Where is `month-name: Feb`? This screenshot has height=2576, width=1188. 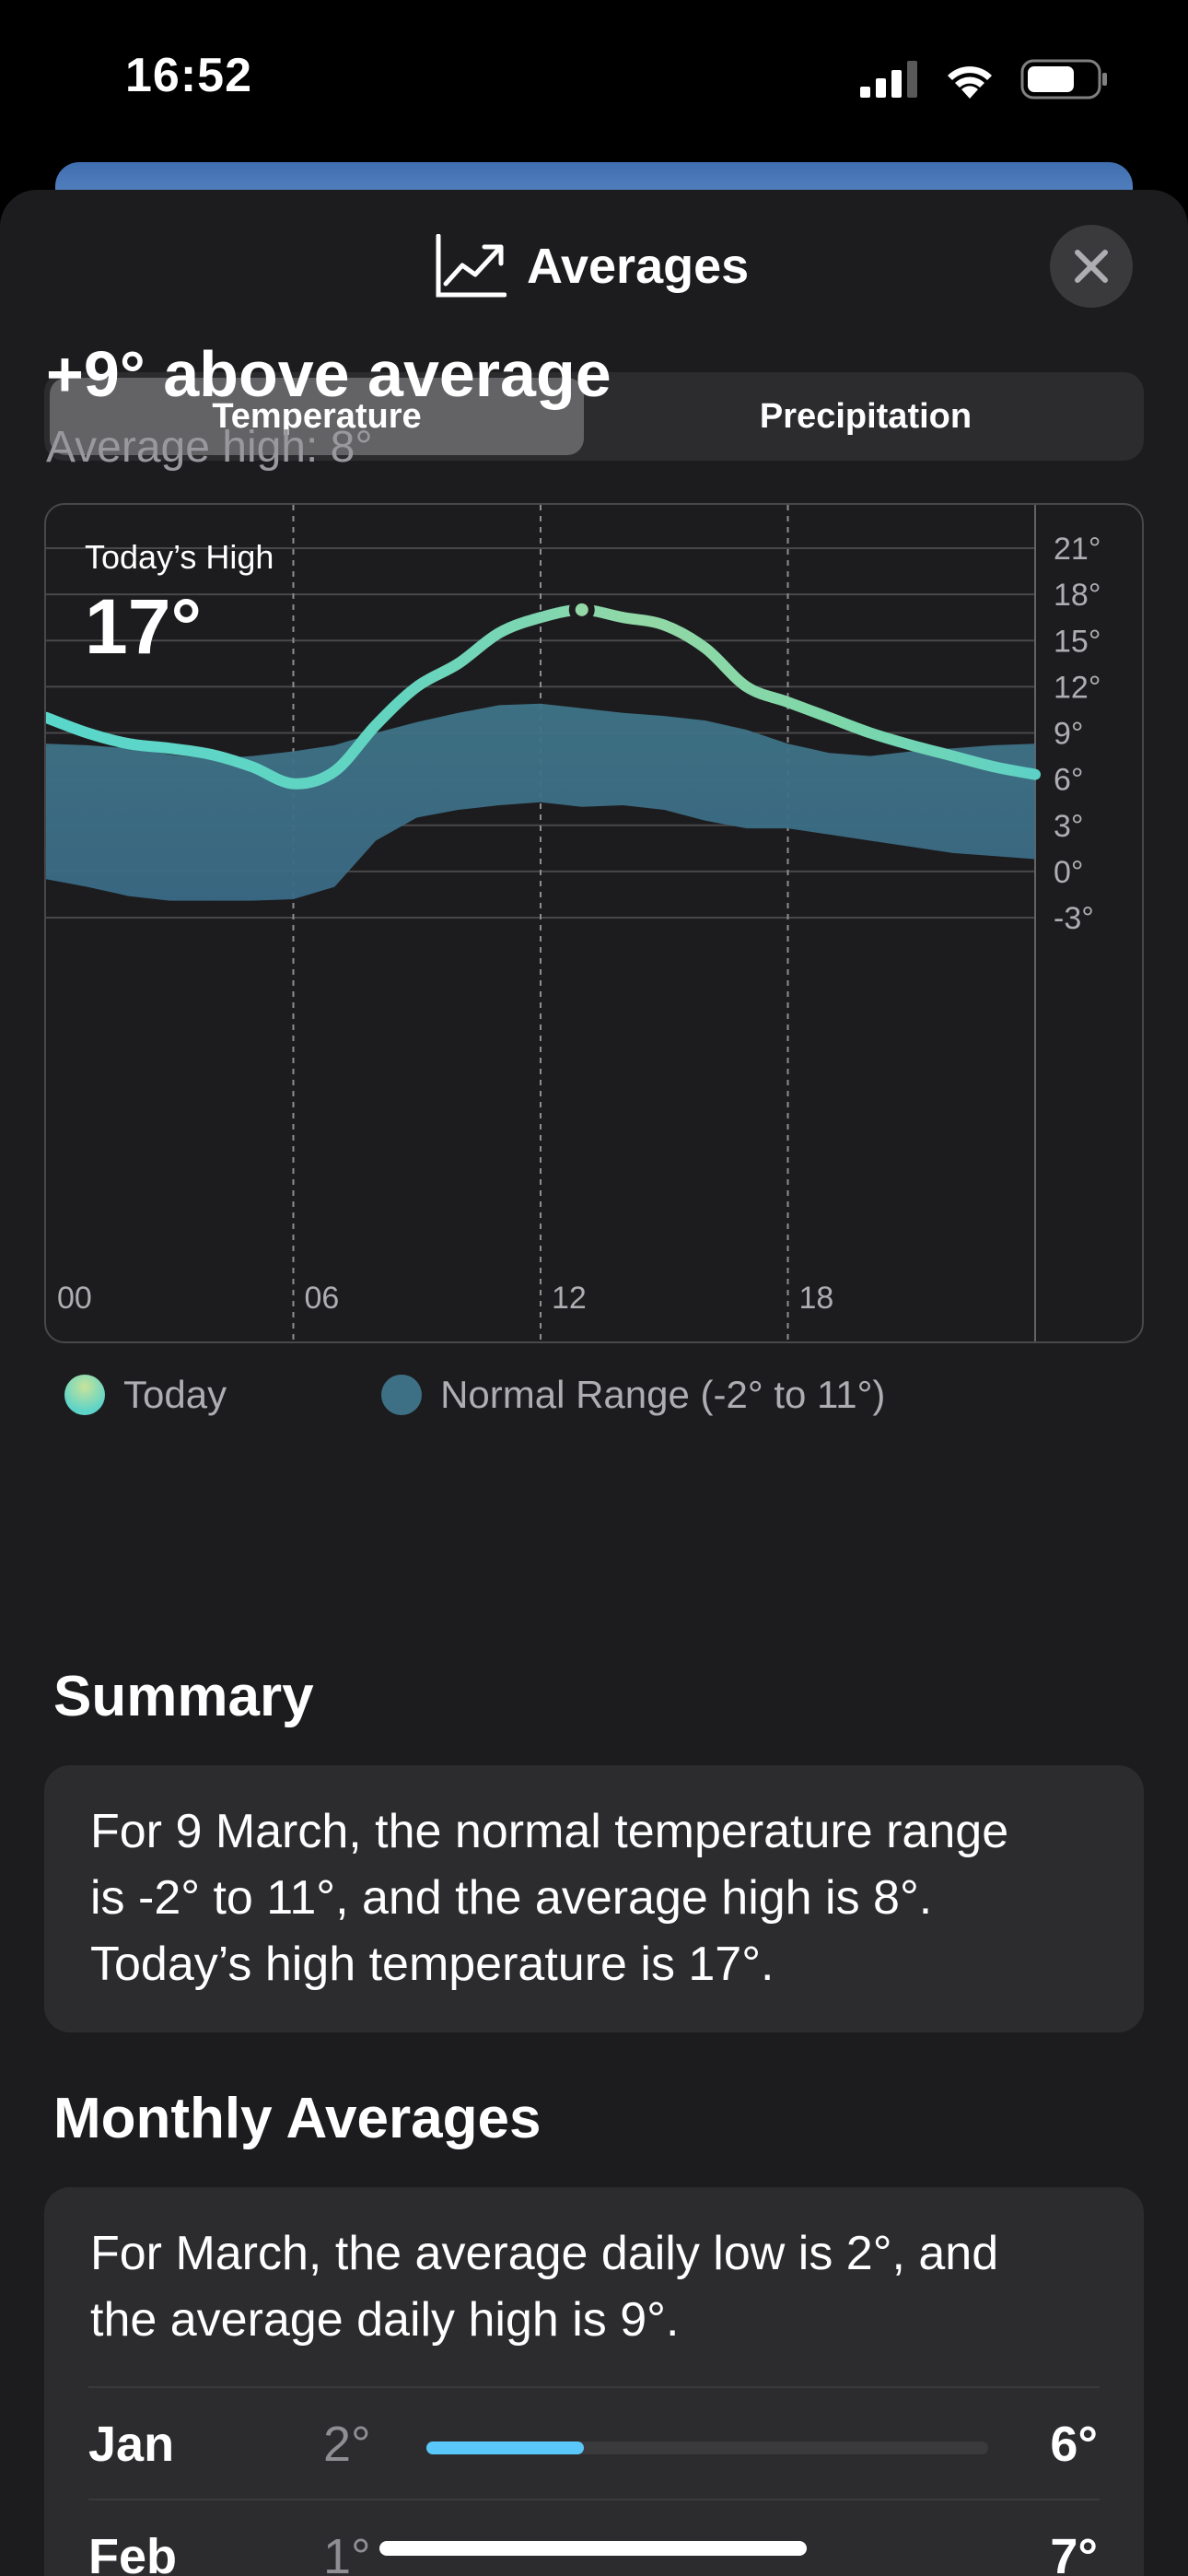
month-name: Feb is located at coordinates (133, 2552).